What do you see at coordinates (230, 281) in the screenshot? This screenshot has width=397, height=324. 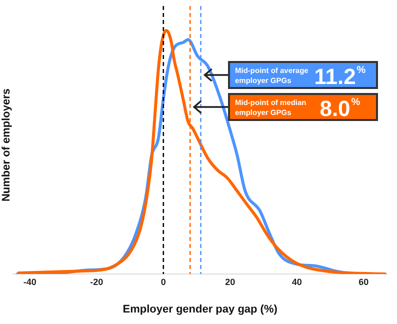 I see `x-tick-label: 20` at bounding box center [230, 281].